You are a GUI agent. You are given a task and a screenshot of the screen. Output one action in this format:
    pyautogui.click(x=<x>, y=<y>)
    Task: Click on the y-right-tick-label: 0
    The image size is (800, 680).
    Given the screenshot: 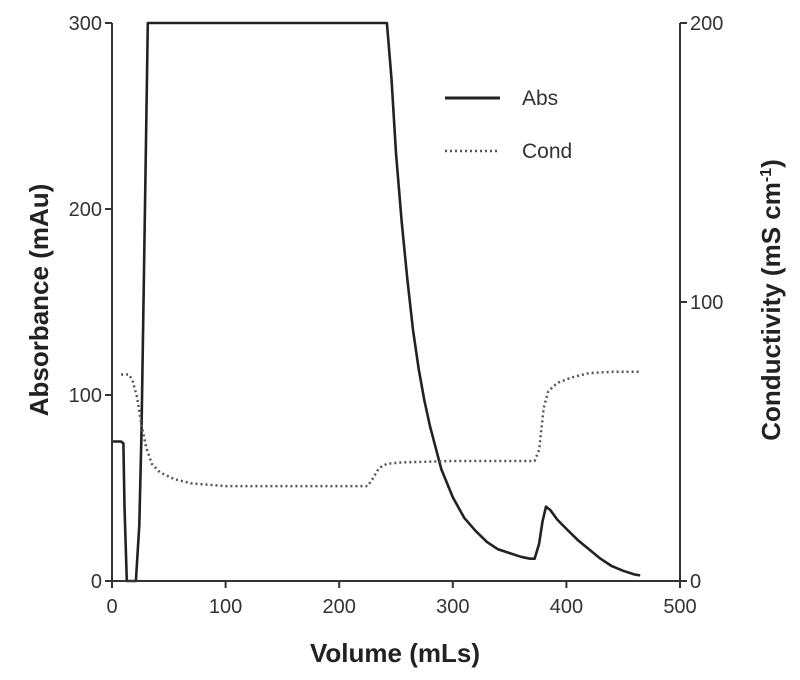 What is the action you would take?
    pyautogui.click(x=695, y=582)
    